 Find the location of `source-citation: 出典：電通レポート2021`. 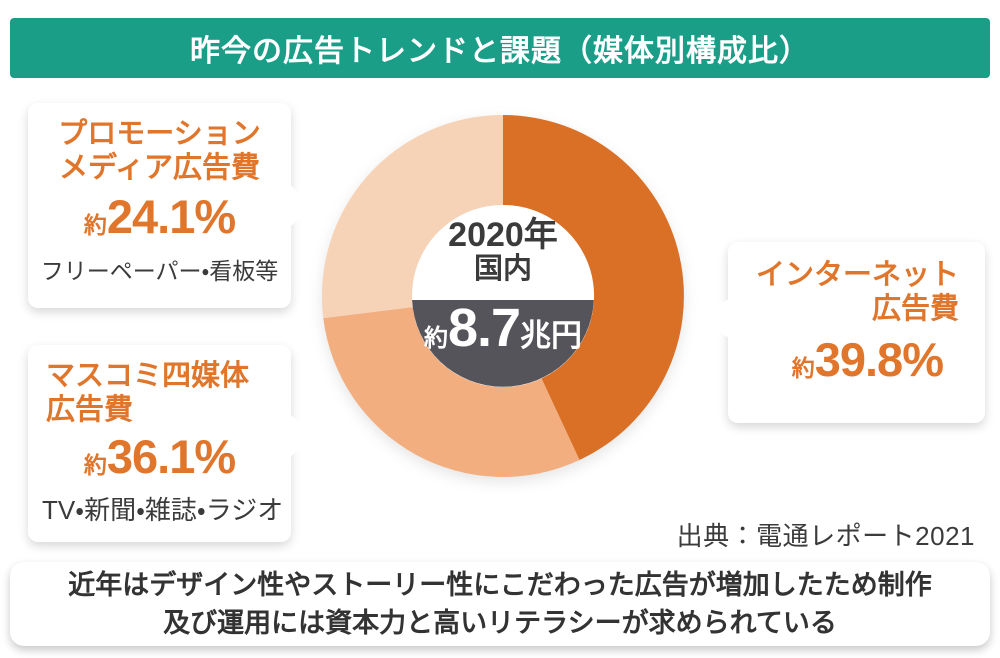

source-citation: 出典：電通レポート2021 is located at coordinates (825, 536).